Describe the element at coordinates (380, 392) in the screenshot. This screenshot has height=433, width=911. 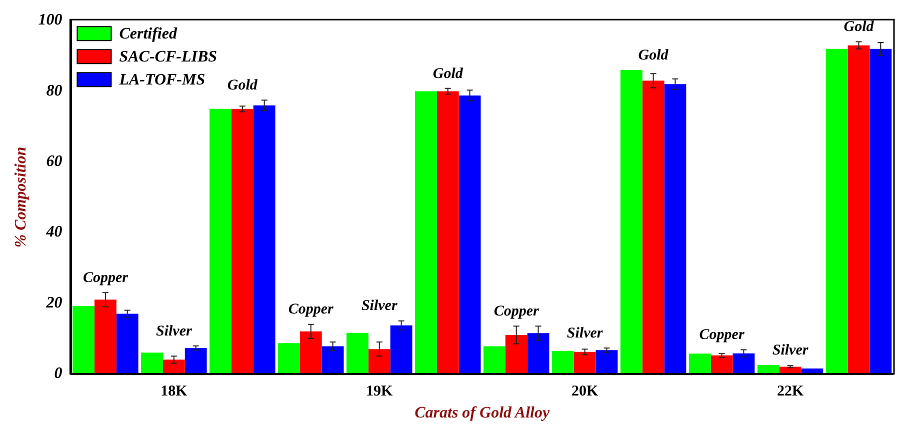
I see `x-tick-label: 19K` at that location.